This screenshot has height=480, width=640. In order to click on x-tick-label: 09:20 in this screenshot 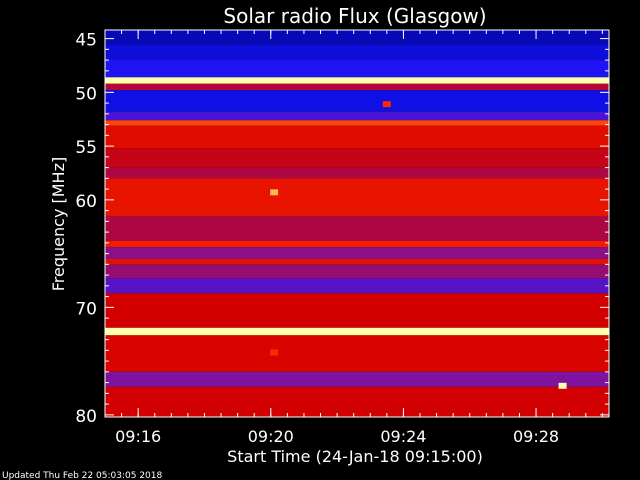, I will do `click(271, 436)`.